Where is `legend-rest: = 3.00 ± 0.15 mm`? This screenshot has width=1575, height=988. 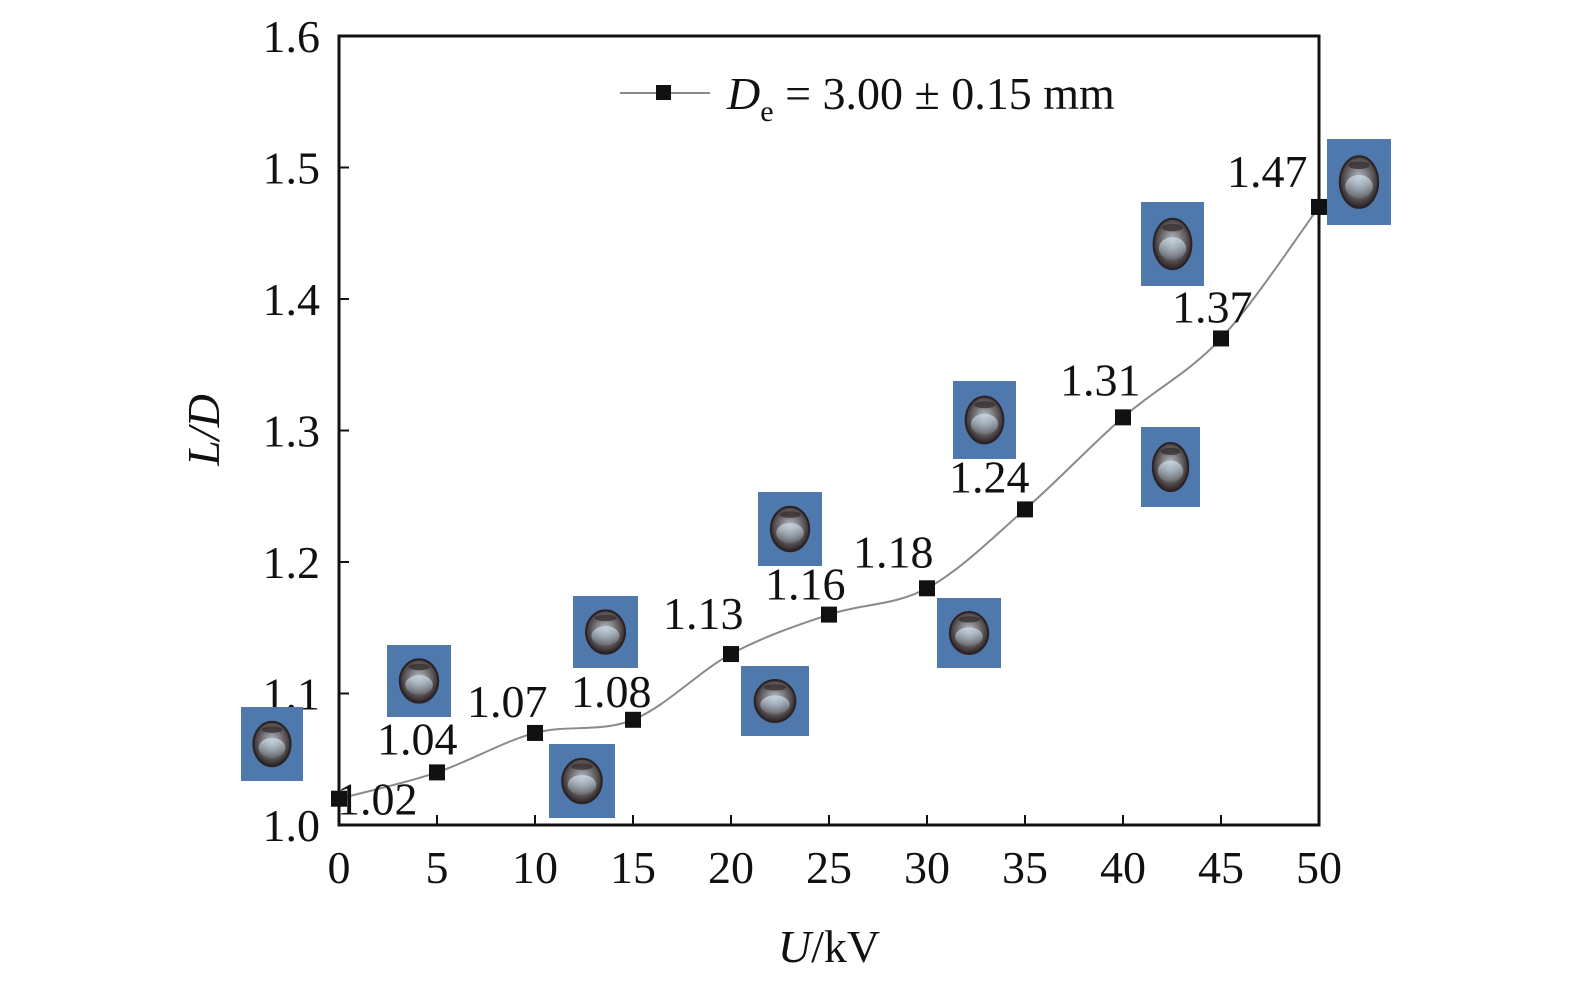
legend-rest: = 3.00 ± 0.15 mm is located at coordinates (944, 93).